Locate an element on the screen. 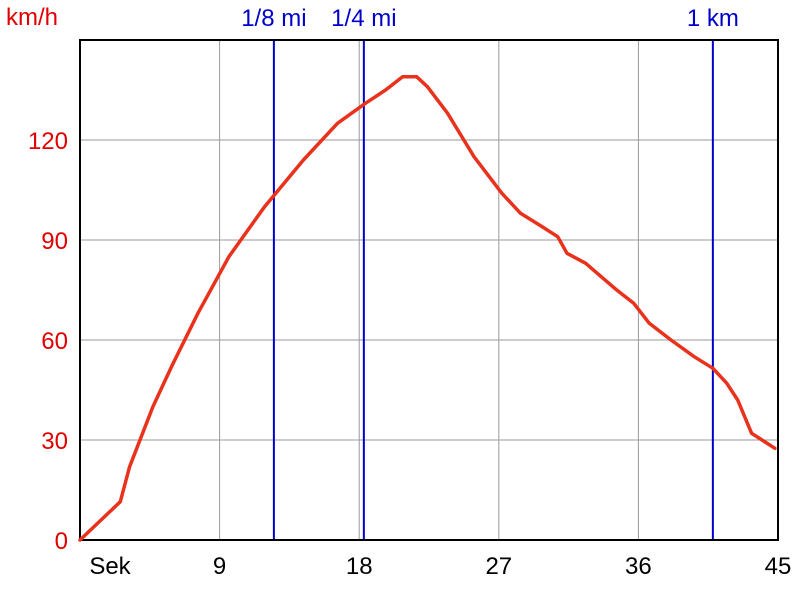 The image size is (800, 600). y-tick-label: 60 is located at coordinates (54, 341).